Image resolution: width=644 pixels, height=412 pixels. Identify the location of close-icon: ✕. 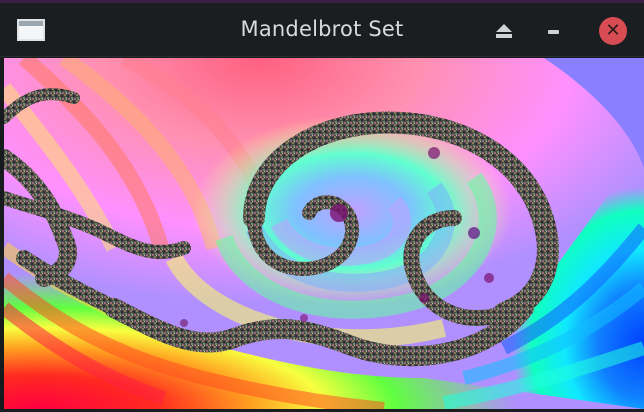
(613, 30).